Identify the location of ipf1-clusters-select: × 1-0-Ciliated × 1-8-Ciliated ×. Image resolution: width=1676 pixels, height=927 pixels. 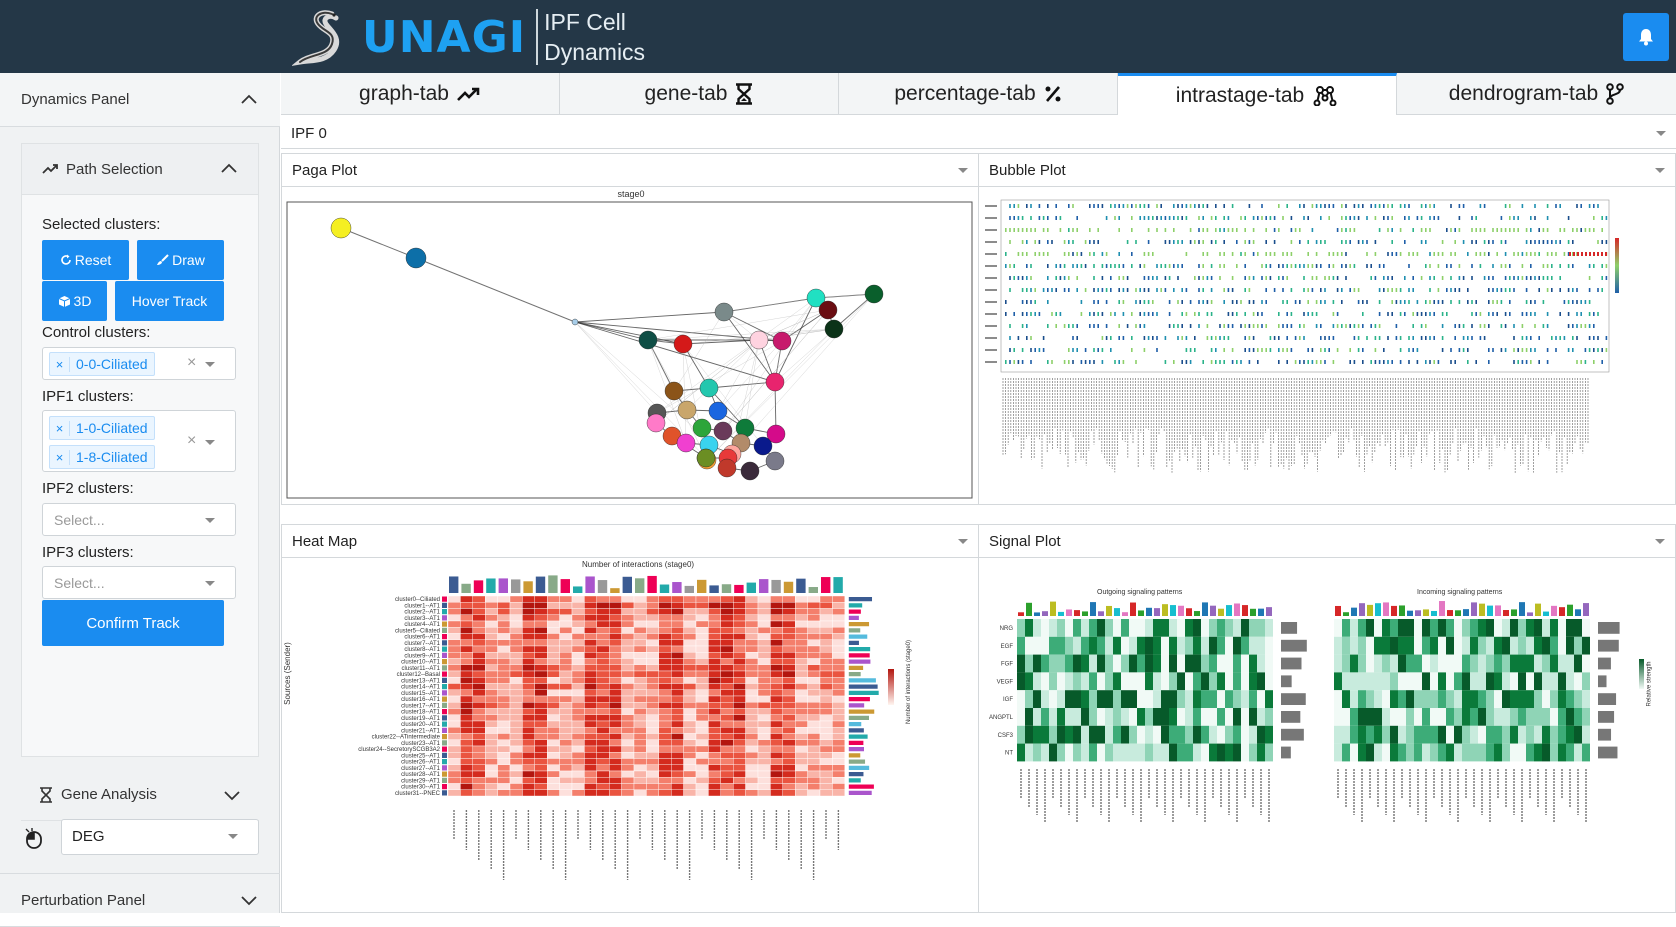
(139, 441).